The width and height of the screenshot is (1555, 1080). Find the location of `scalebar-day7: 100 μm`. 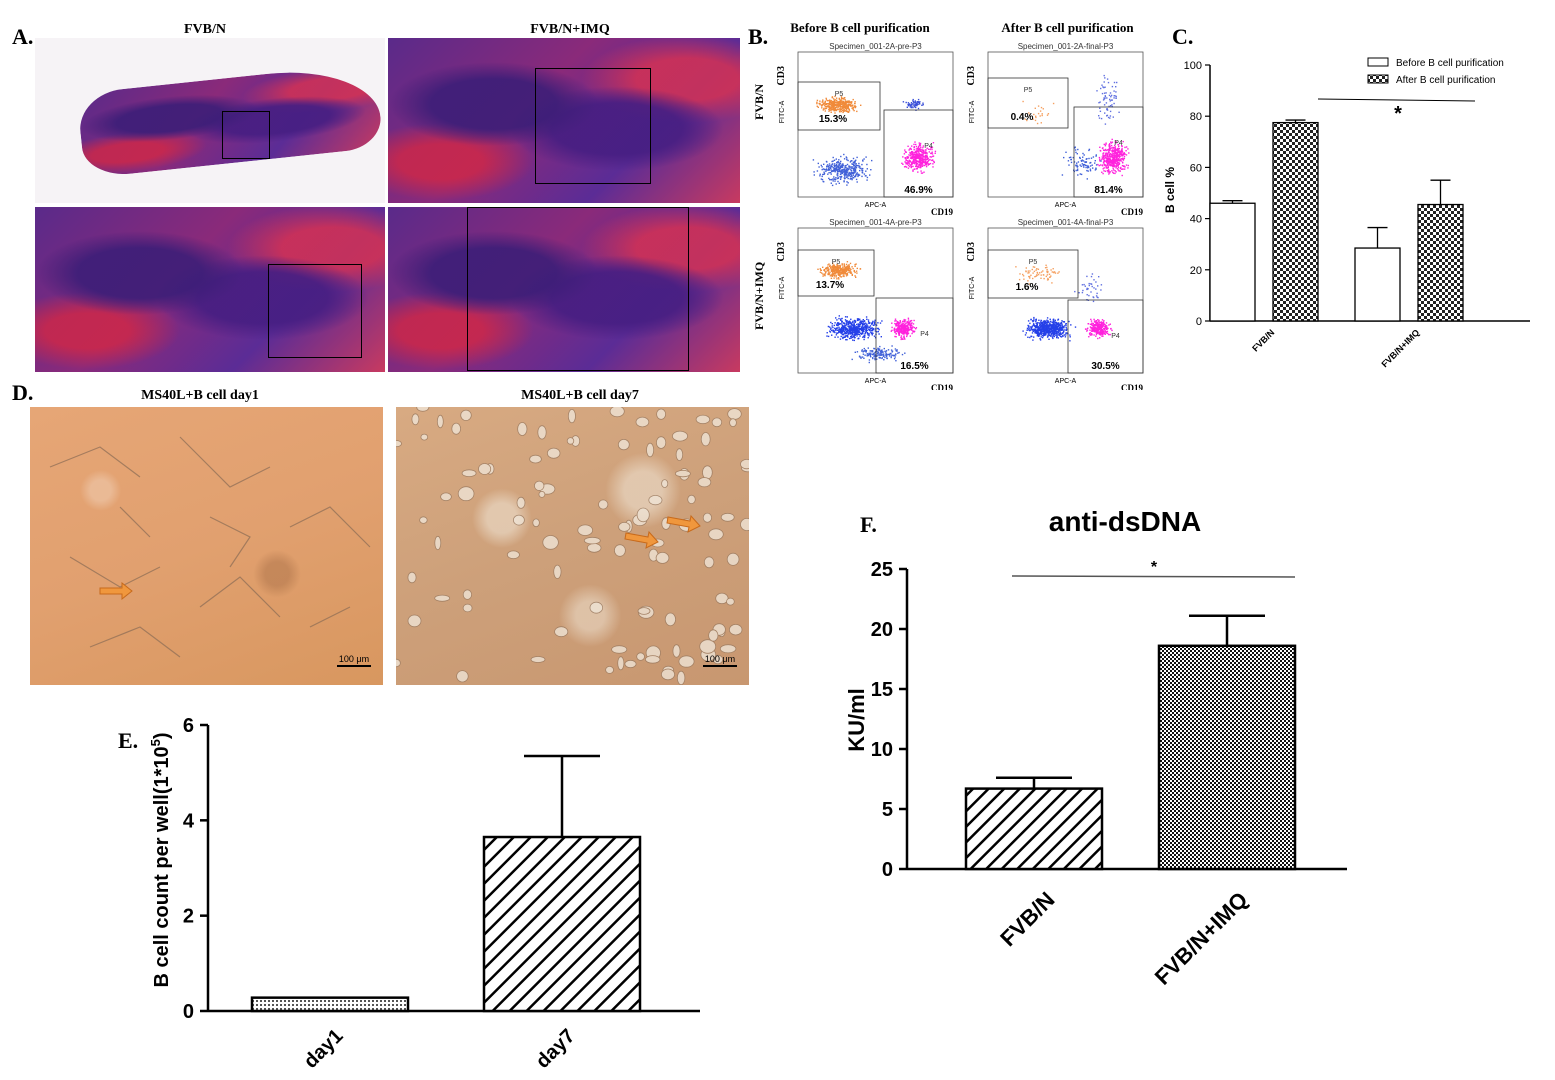

scalebar-day7: 100 μm is located at coordinates (720, 660).